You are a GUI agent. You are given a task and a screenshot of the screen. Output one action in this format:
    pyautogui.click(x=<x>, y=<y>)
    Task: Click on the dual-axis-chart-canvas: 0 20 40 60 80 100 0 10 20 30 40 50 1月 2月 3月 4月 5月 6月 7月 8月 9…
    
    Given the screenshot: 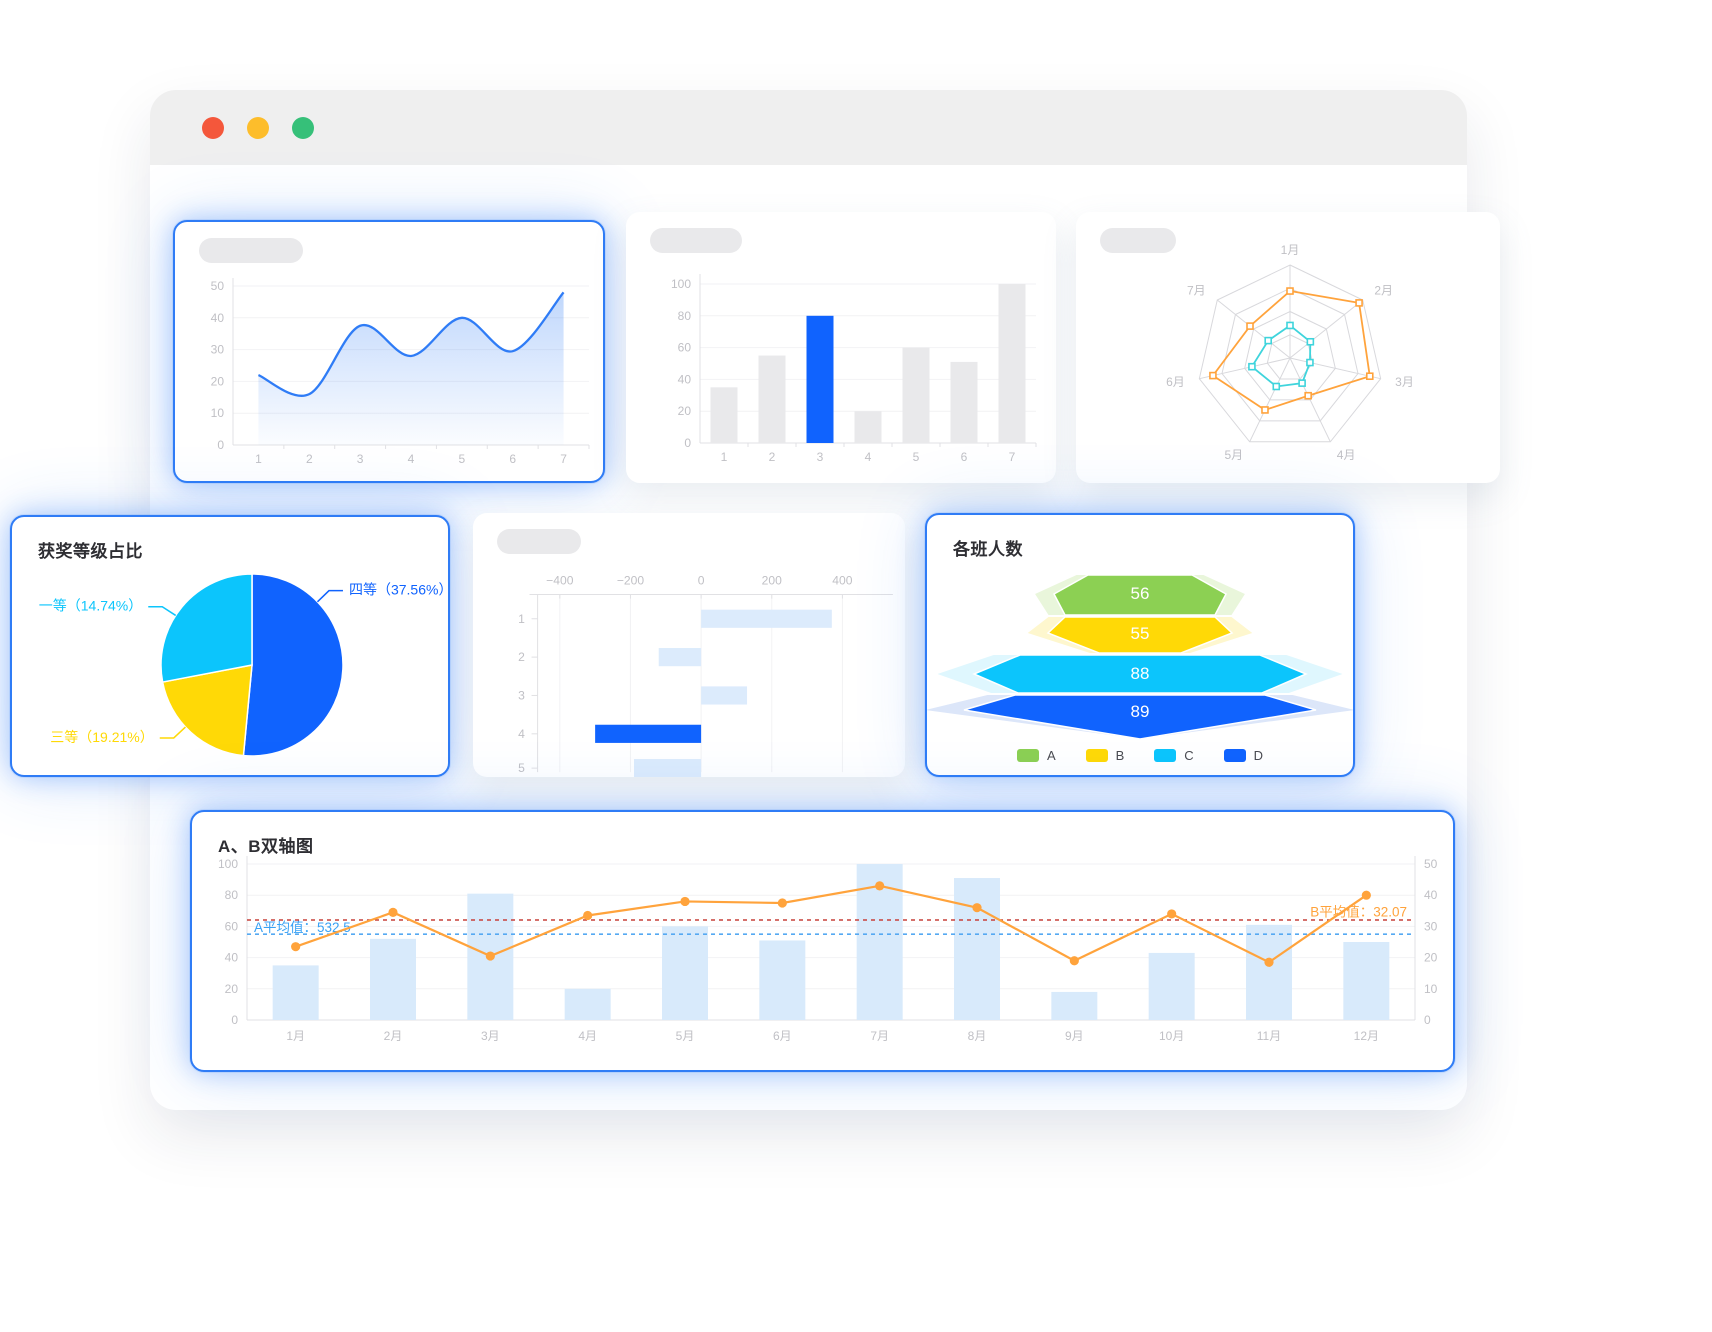 What is the action you would take?
    pyautogui.click(x=822, y=941)
    